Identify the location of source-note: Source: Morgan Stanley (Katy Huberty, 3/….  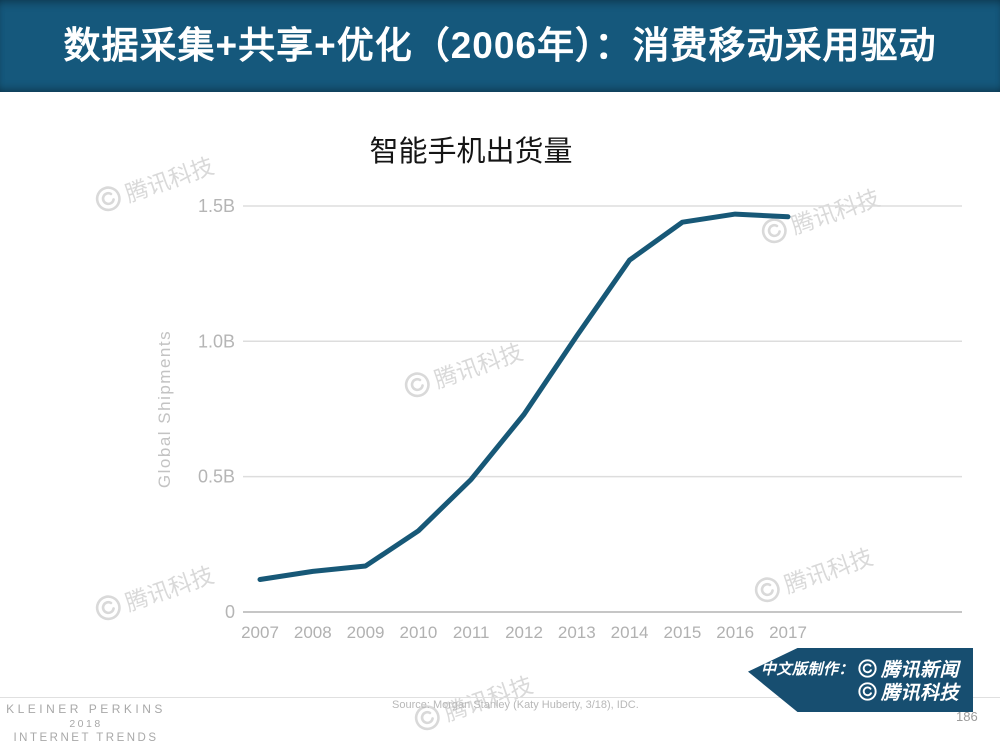
(515, 705).